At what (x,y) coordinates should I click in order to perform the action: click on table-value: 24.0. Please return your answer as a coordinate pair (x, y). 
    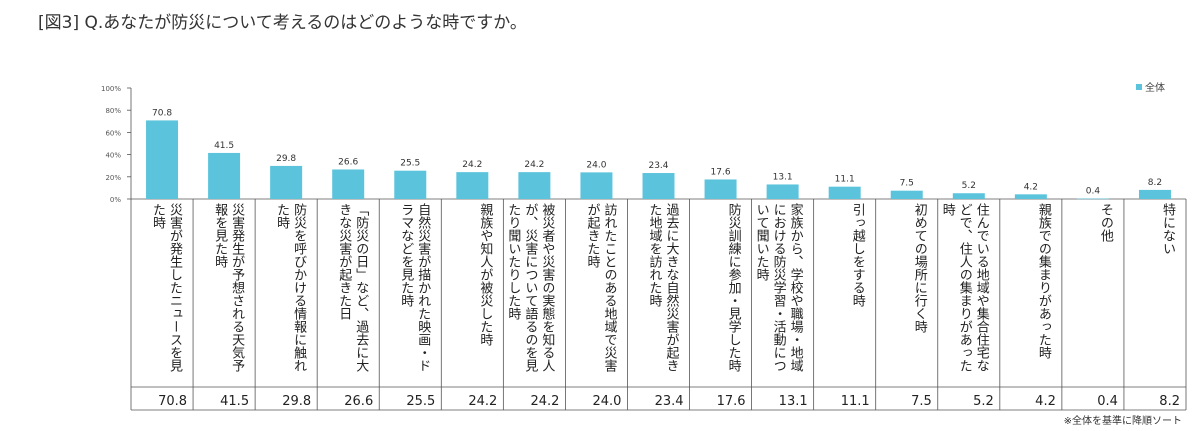
    Looking at the image, I should click on (607, 401).